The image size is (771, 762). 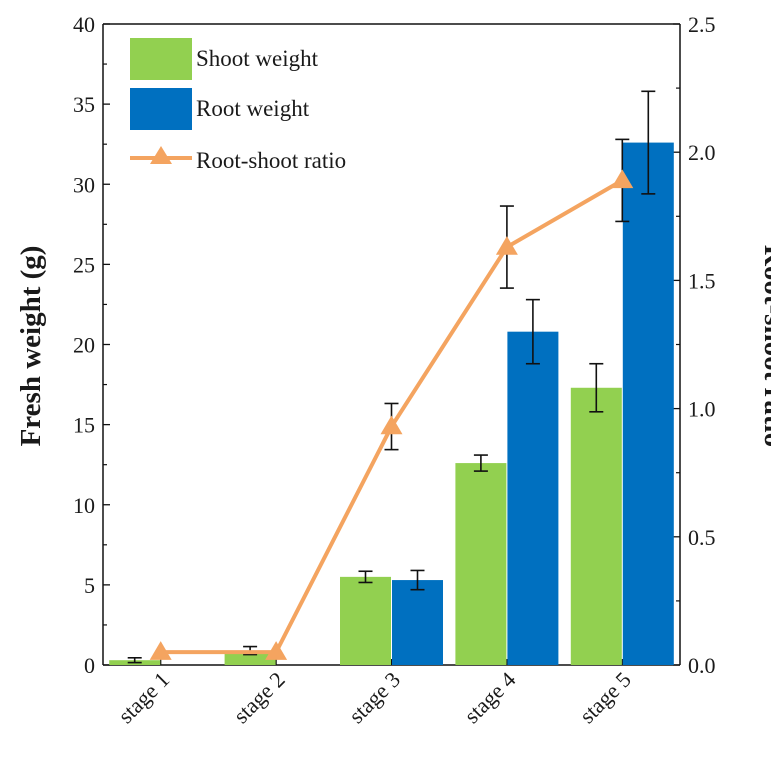 I want to click on y-tick-label-left-5: 5, so click(x=89, y=585).